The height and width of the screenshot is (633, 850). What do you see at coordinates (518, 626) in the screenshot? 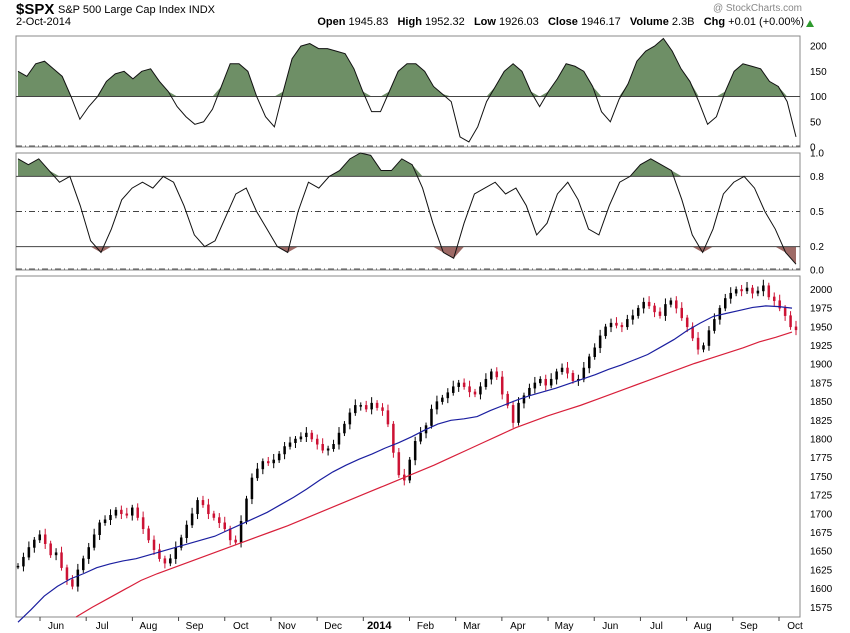
I see `x-tick-label: Apr` at bounding box center [518, 626].